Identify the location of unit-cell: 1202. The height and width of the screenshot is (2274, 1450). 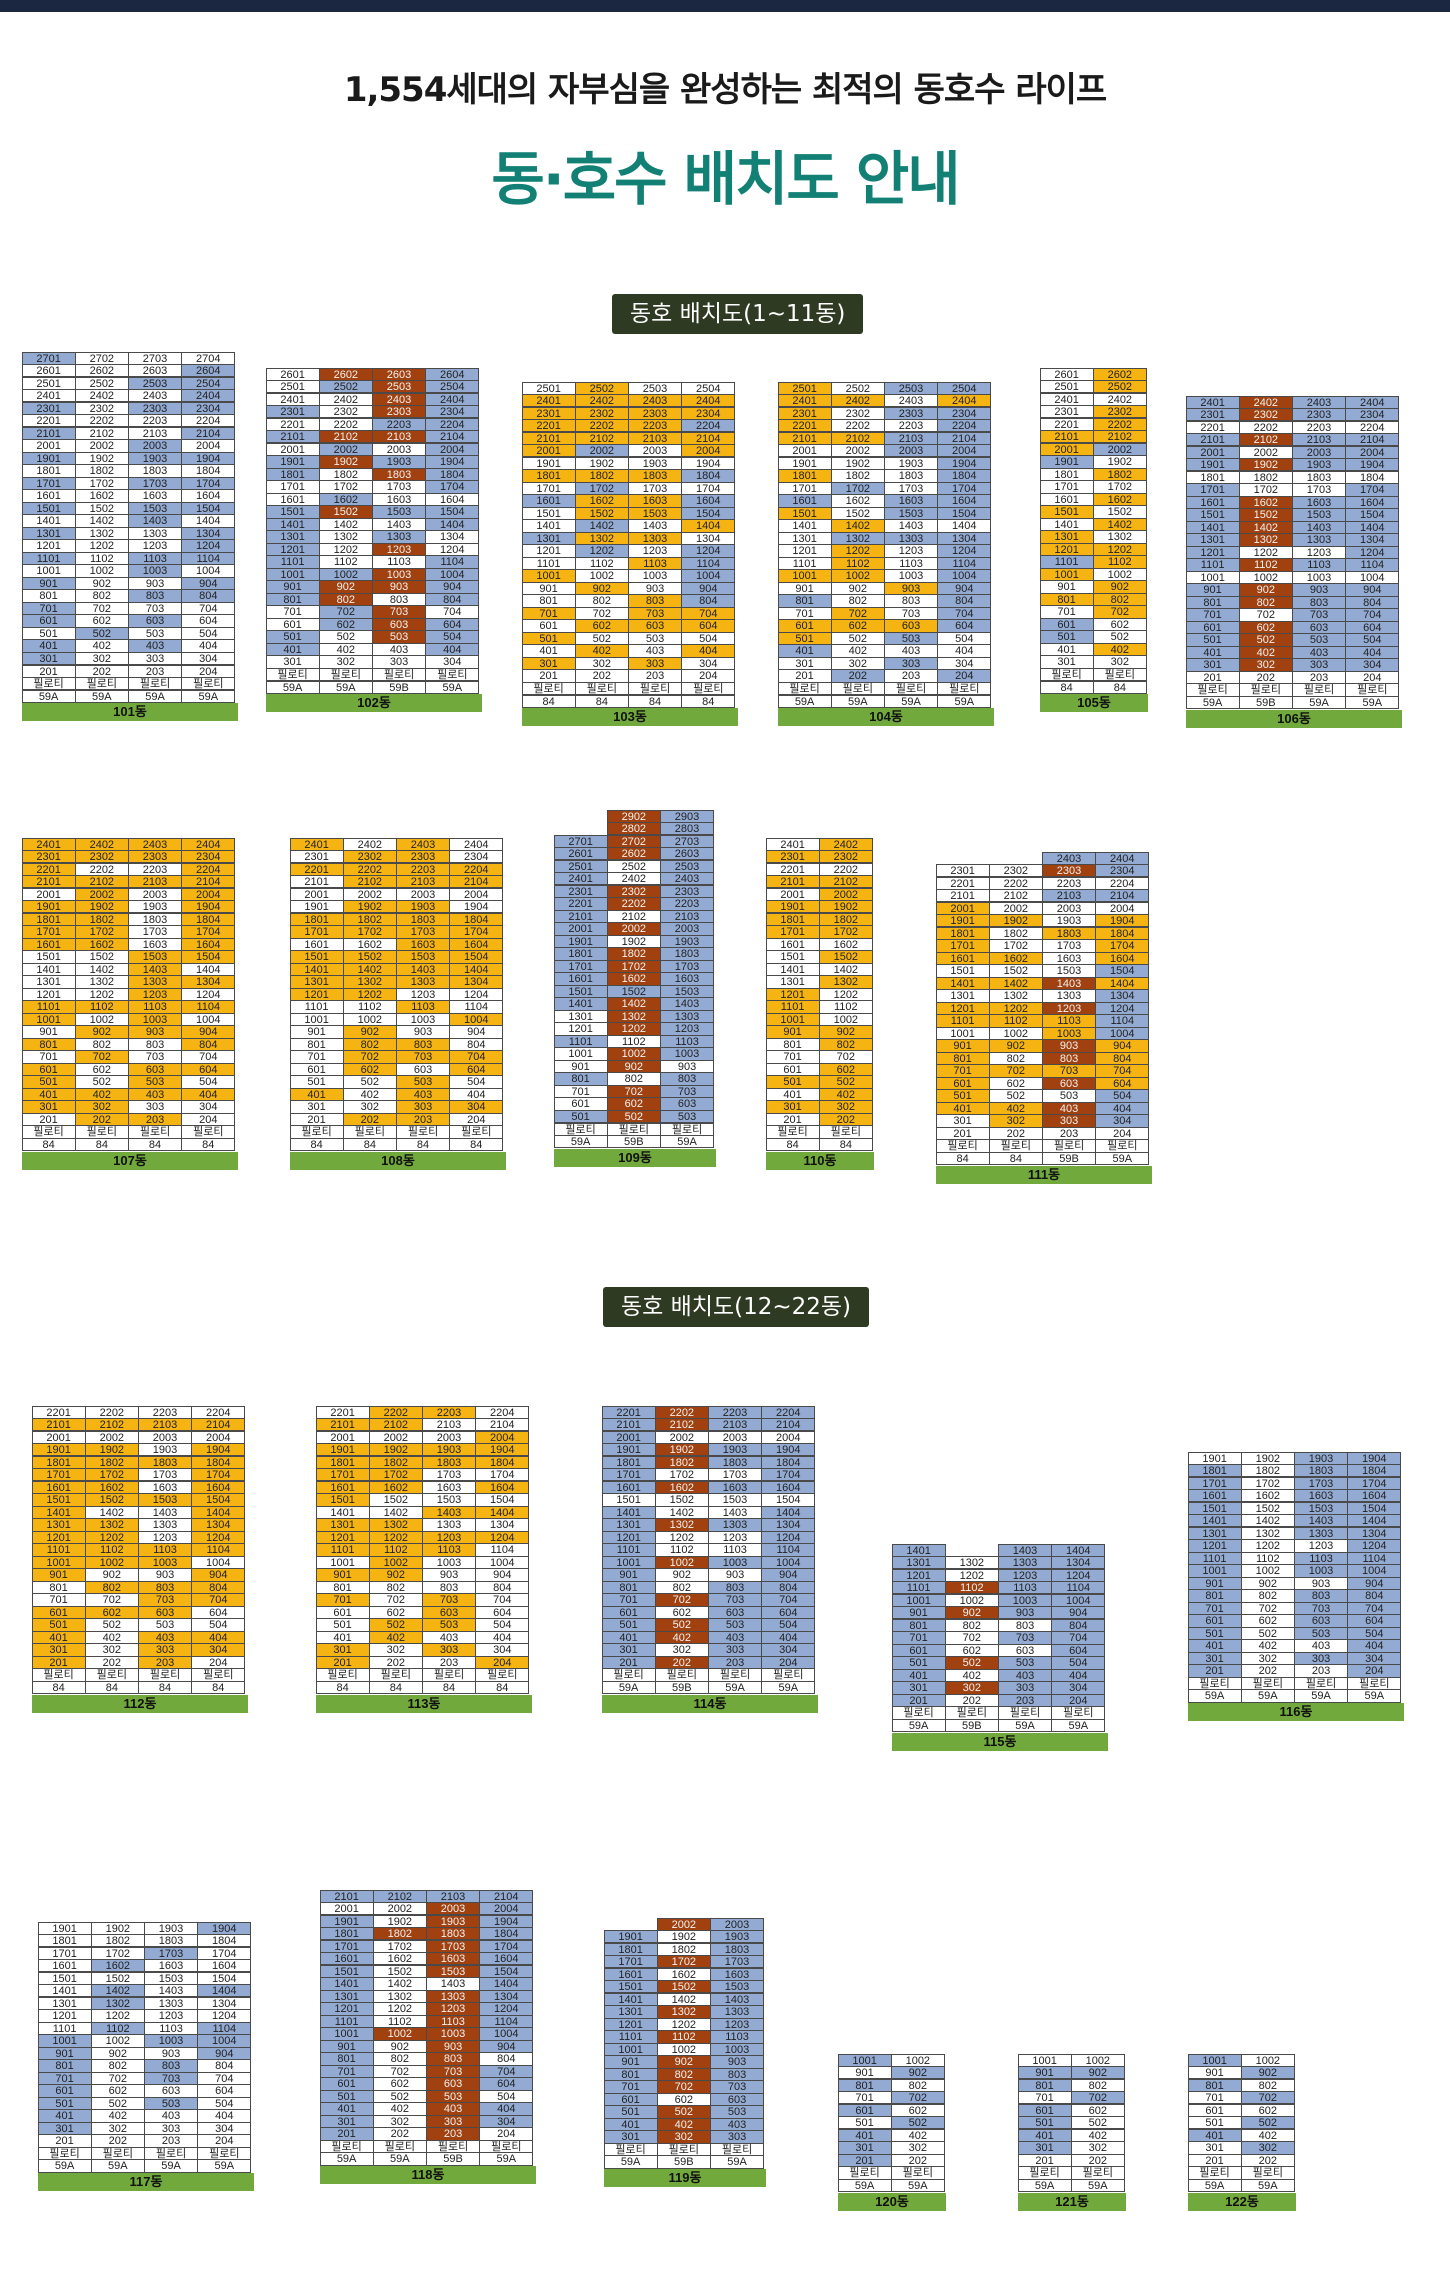
(683, 2024).